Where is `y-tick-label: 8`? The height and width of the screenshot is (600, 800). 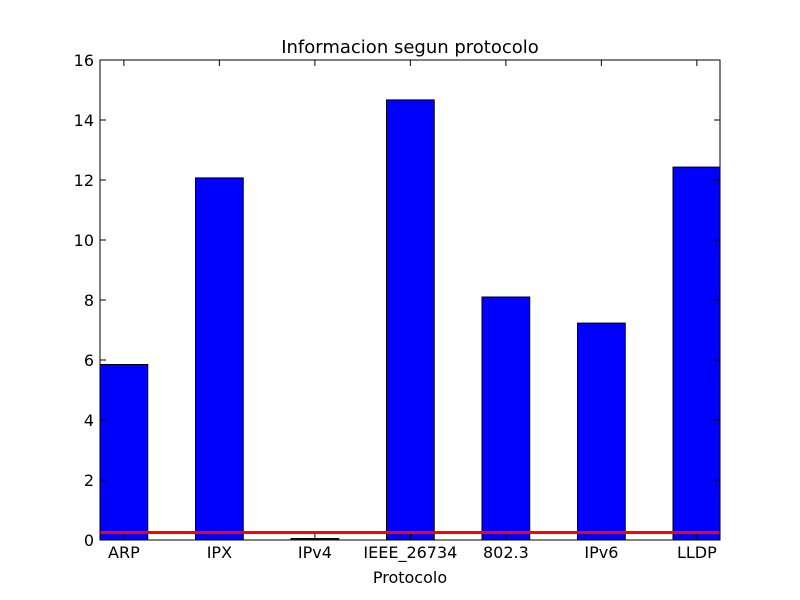
y-tick-label: 8 is located at coordinates (89, 300).